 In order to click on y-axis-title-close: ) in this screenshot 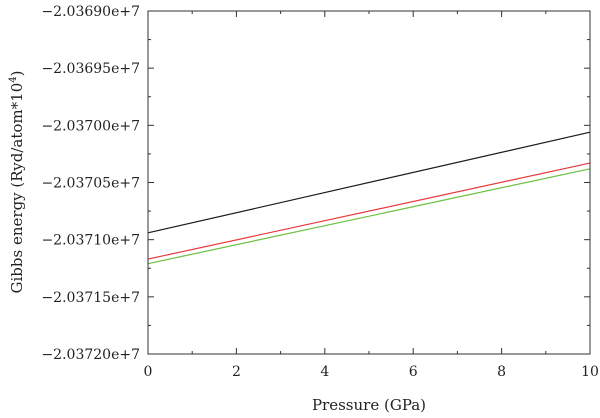, I will do `click(17, 74)`.